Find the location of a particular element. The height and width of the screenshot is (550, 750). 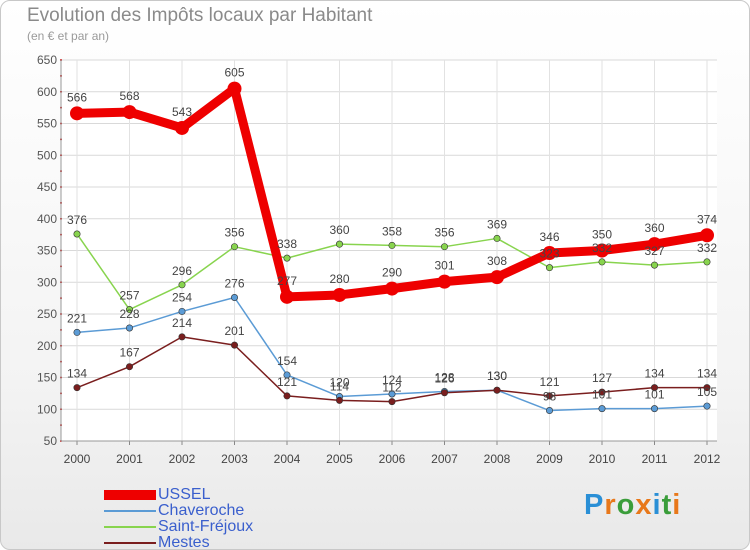

logo-letter: P is located at coordinates (594, 505).